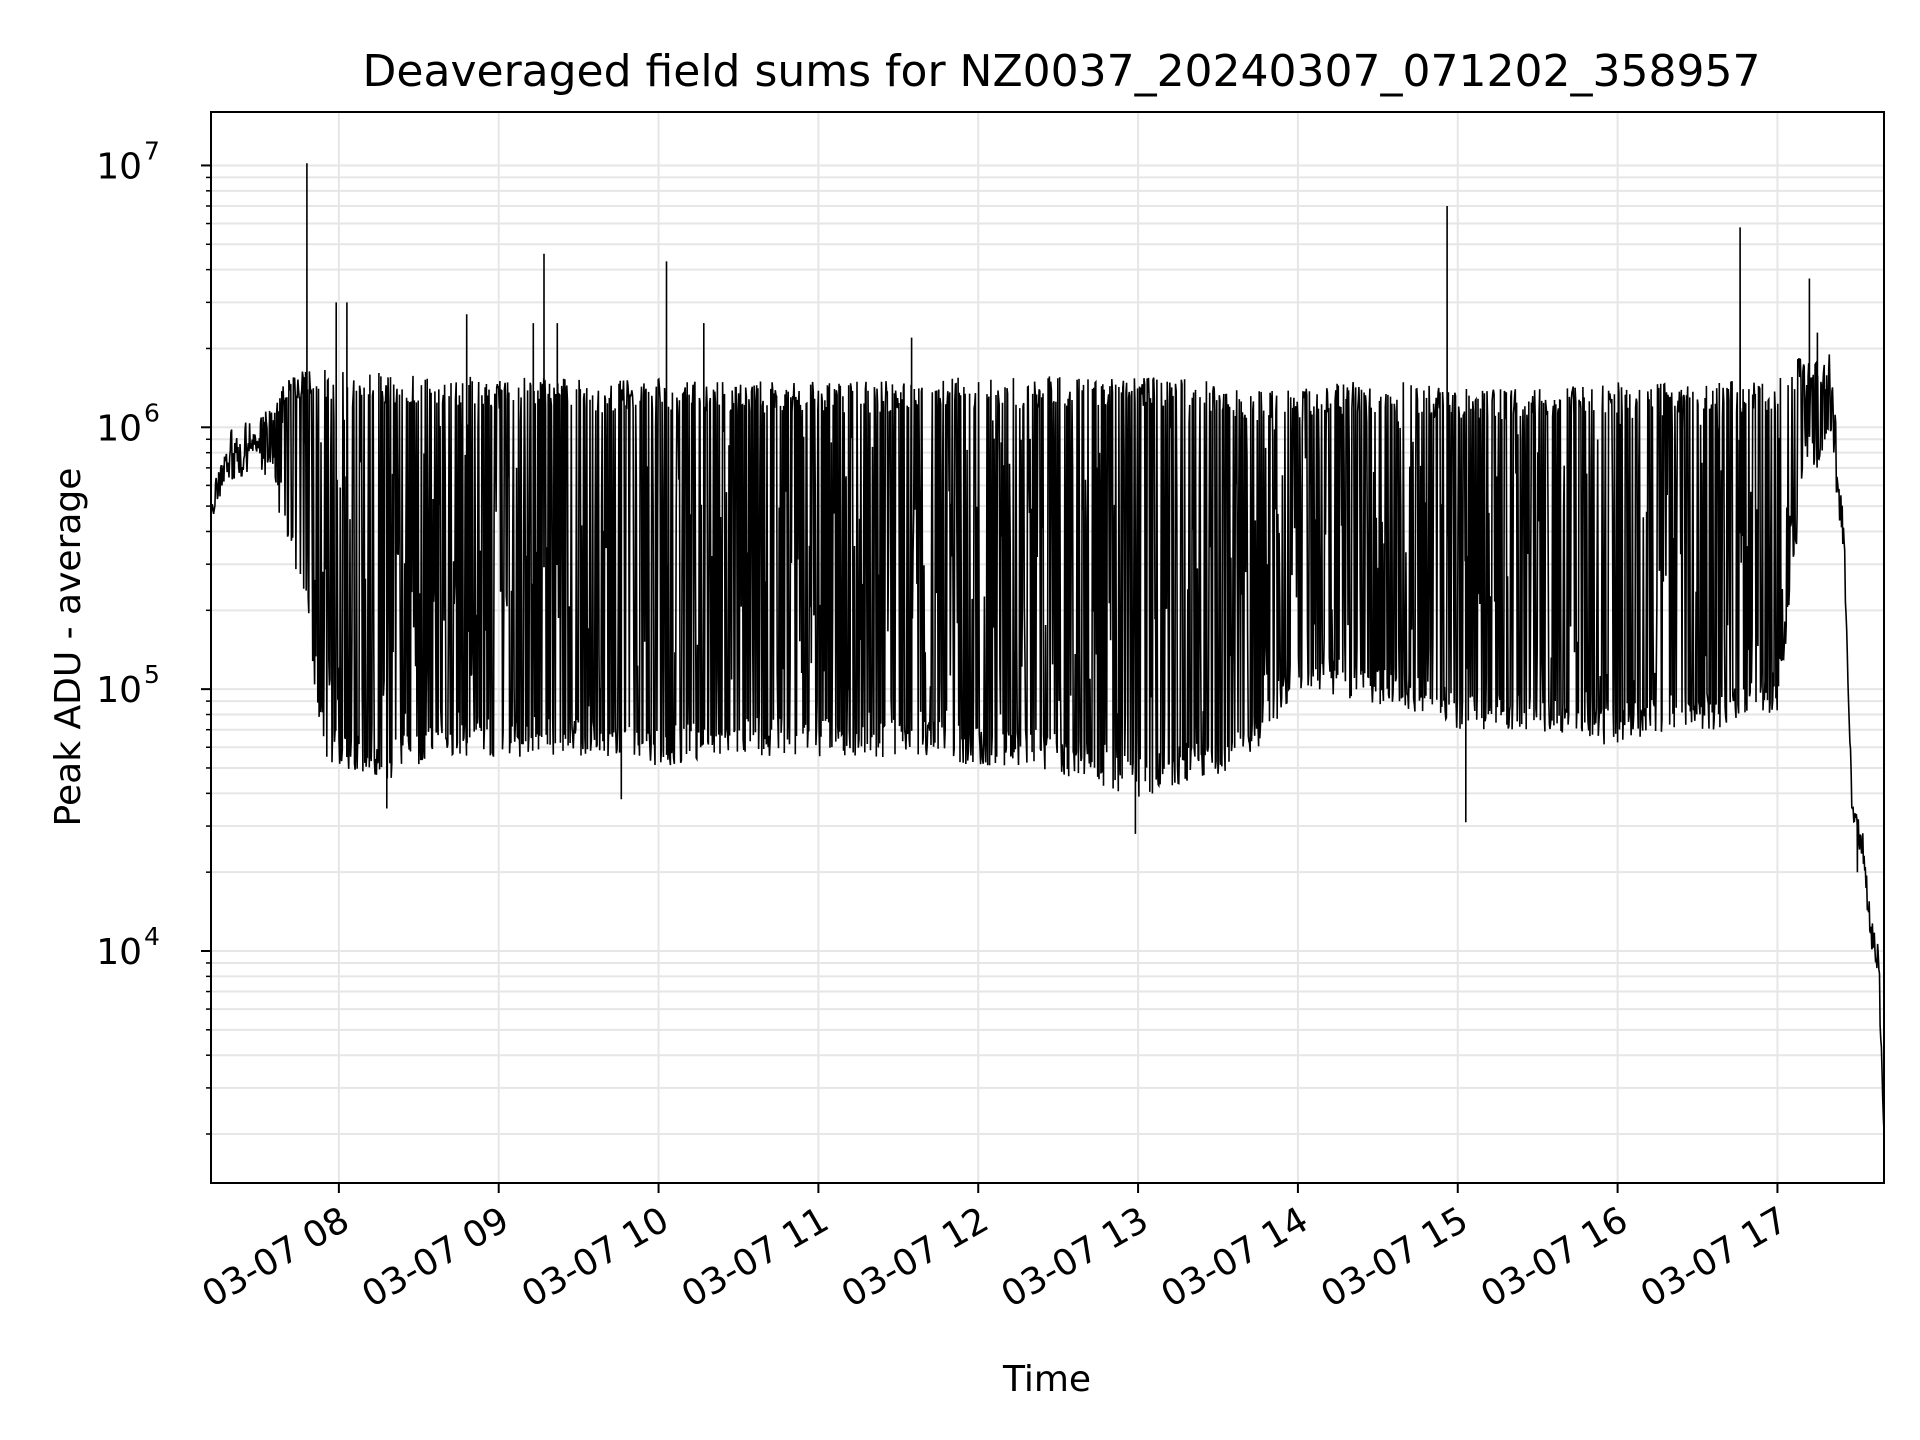 This screenshot has height=1440, width=1920. I want to click on y-tick-label: 10 5, so click(128, 685).